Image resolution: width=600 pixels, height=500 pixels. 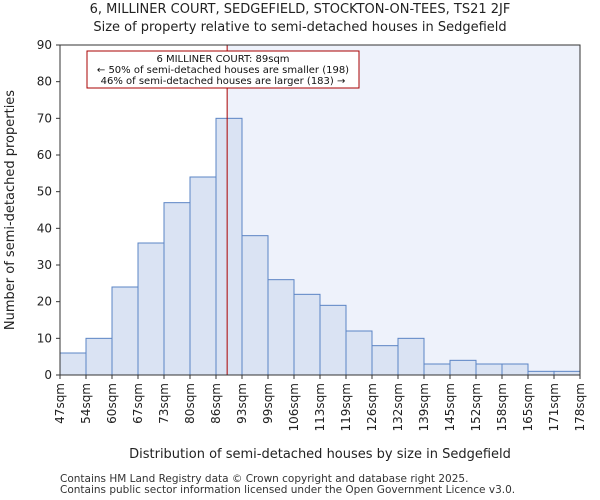 What do you see at coordinates (99, 356) in the screenshot?
I see `bar-54sqm` at bounding box center [99, 356].